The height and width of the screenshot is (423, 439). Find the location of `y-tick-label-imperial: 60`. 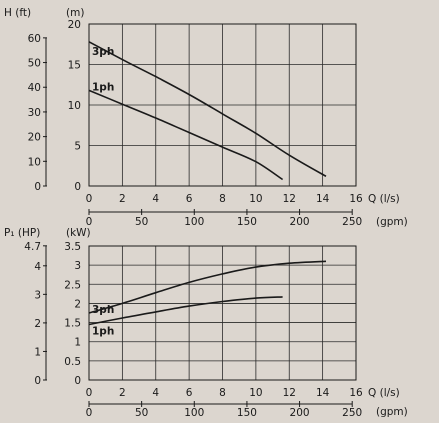

y-tick-label-imperial: 60 is located at coordinates (34, 39).